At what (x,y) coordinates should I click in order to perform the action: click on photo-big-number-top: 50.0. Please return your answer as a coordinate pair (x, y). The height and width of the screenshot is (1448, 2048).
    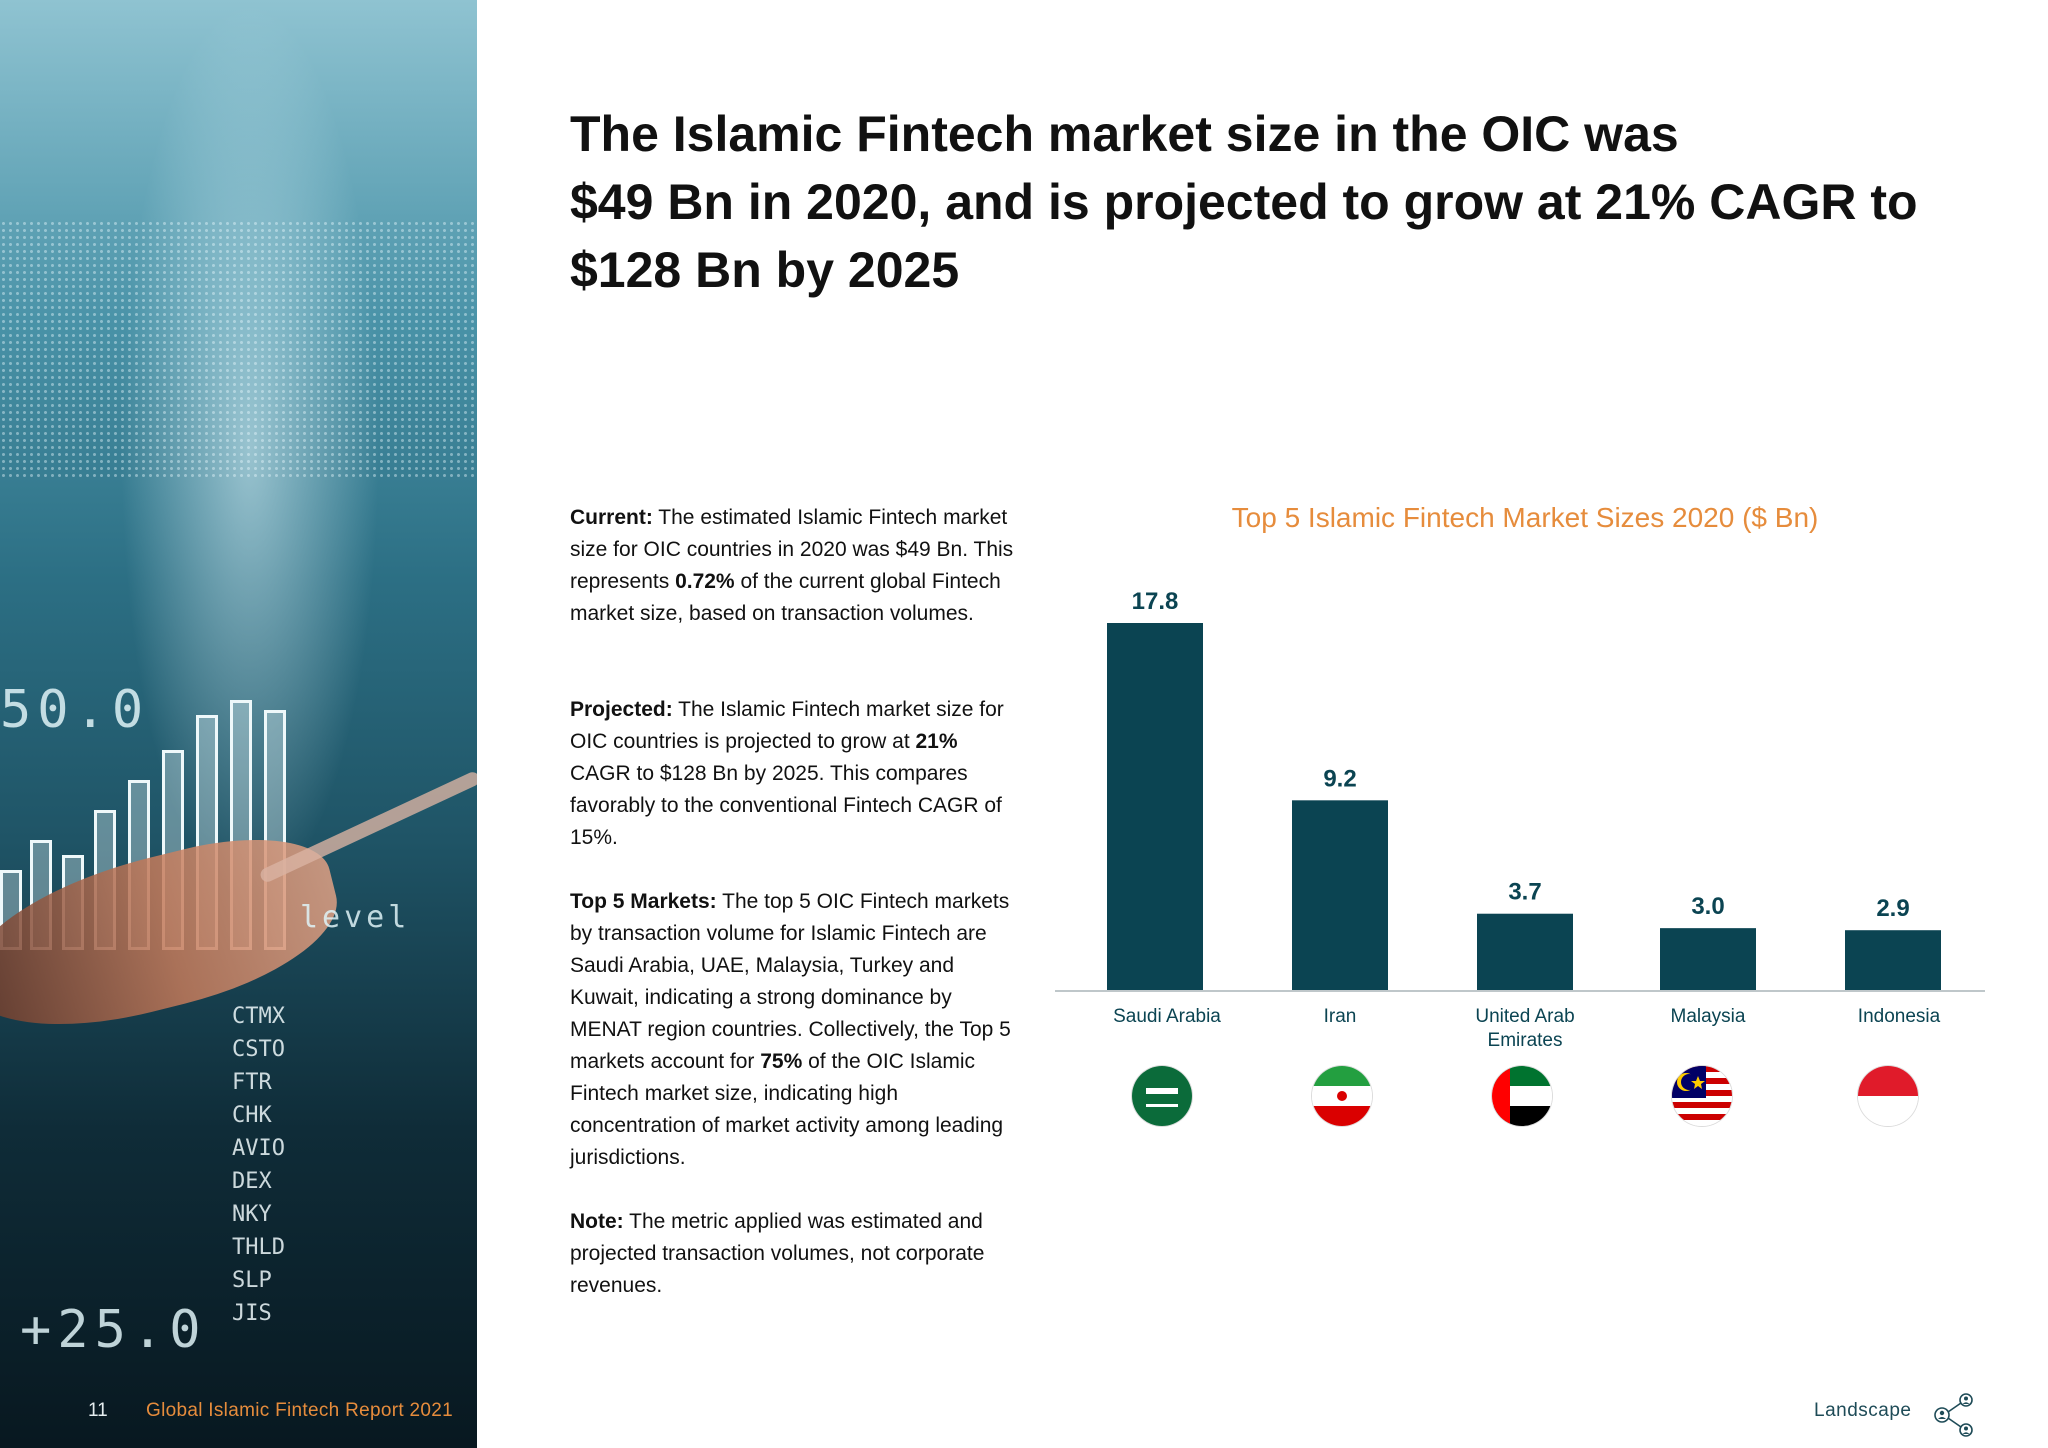
    Looking at the image, I should click on (75, 710).